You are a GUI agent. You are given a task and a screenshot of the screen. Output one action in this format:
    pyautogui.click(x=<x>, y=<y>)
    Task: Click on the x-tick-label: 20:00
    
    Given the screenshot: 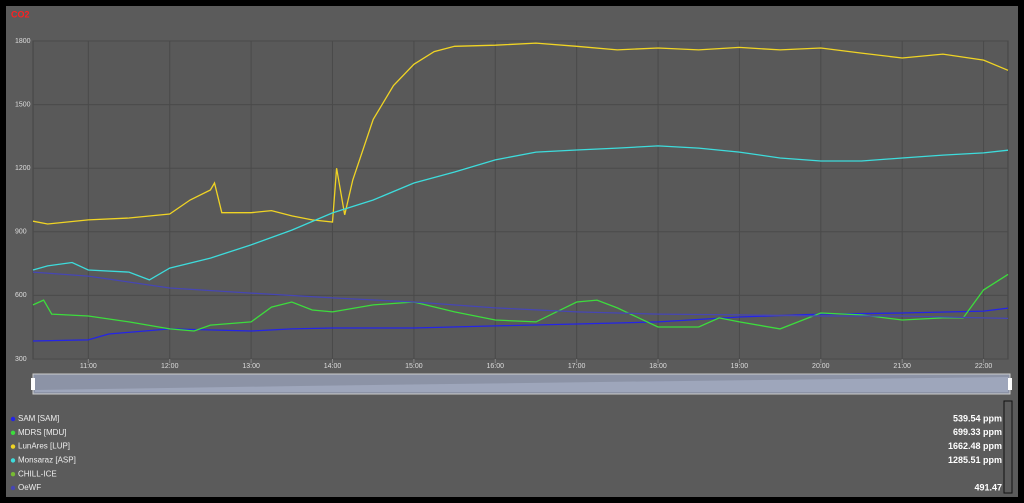 What is the action you would take?
    pyautogui.click(x=821, y=366)
    